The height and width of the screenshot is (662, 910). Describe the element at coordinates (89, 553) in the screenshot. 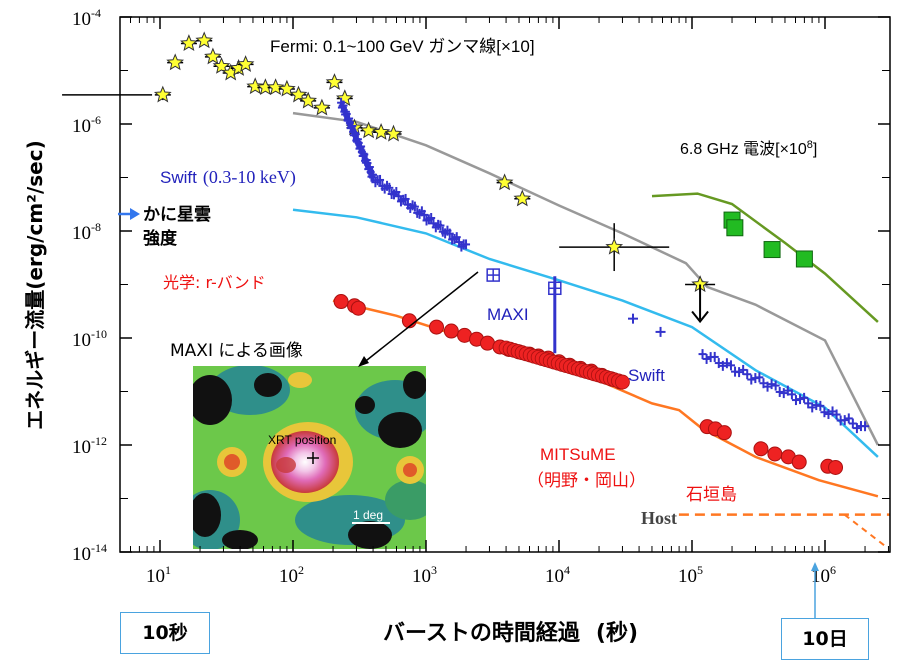

I see `y-tick-label: 10⁻¹⁴` at that location.